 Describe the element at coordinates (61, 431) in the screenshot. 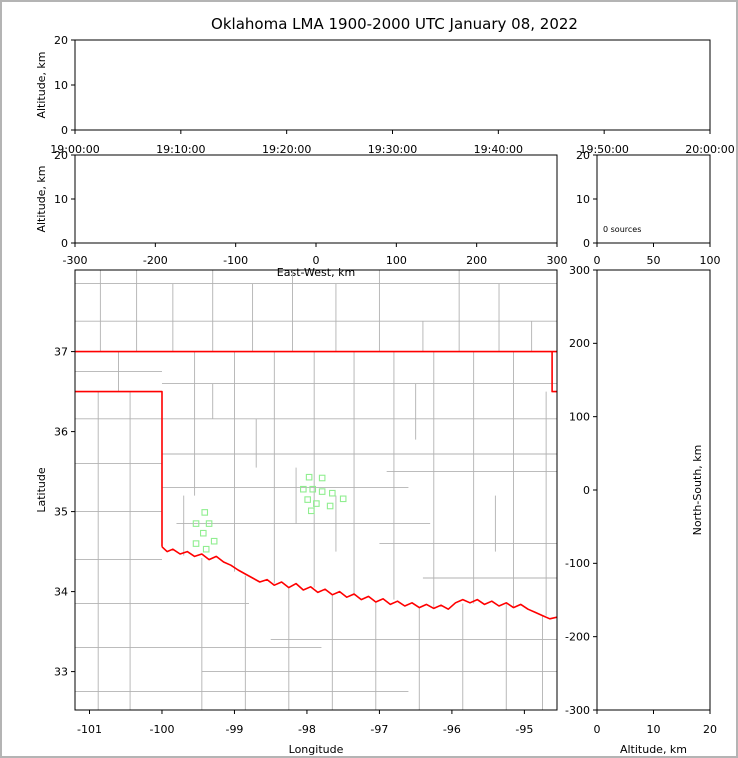

I see `y-tick-label: 36` at that location.